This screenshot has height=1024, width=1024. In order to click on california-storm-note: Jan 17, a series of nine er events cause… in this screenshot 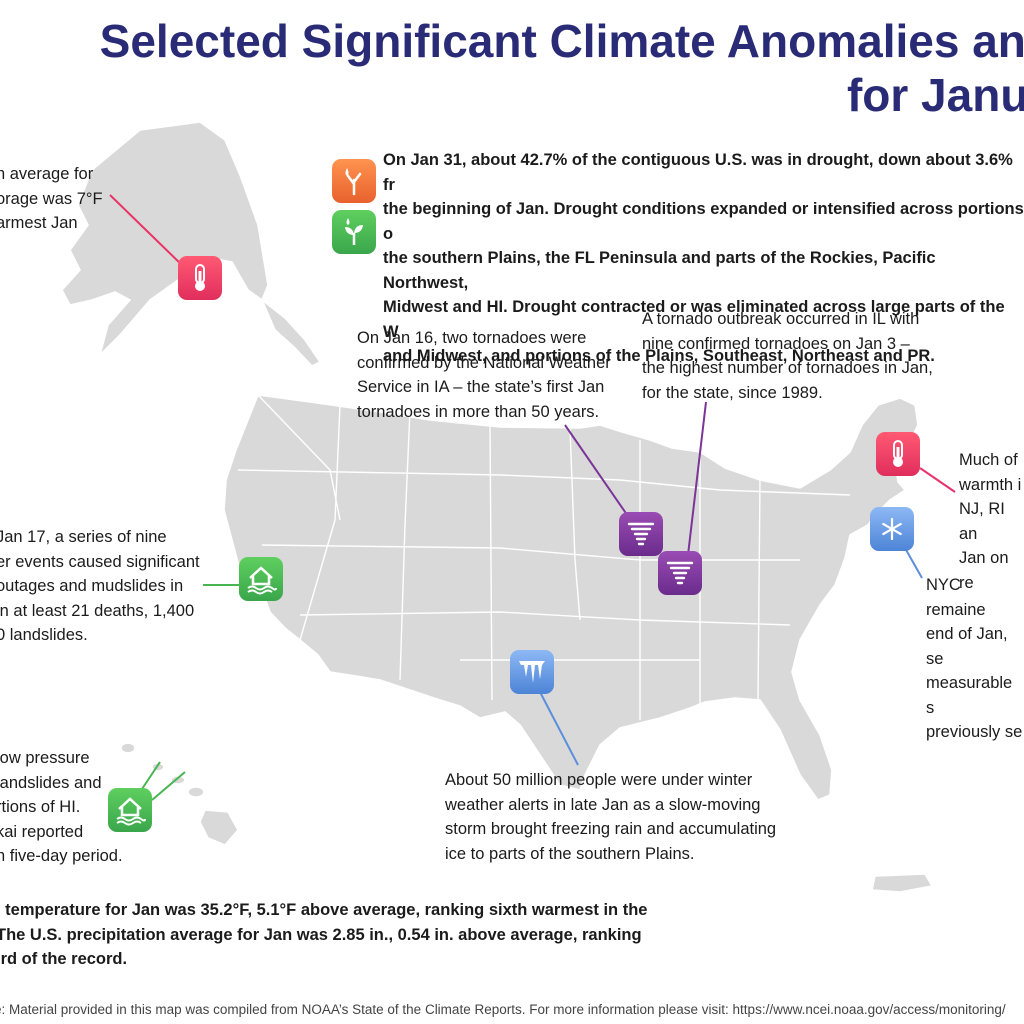, I will do `click(100, 586)`.